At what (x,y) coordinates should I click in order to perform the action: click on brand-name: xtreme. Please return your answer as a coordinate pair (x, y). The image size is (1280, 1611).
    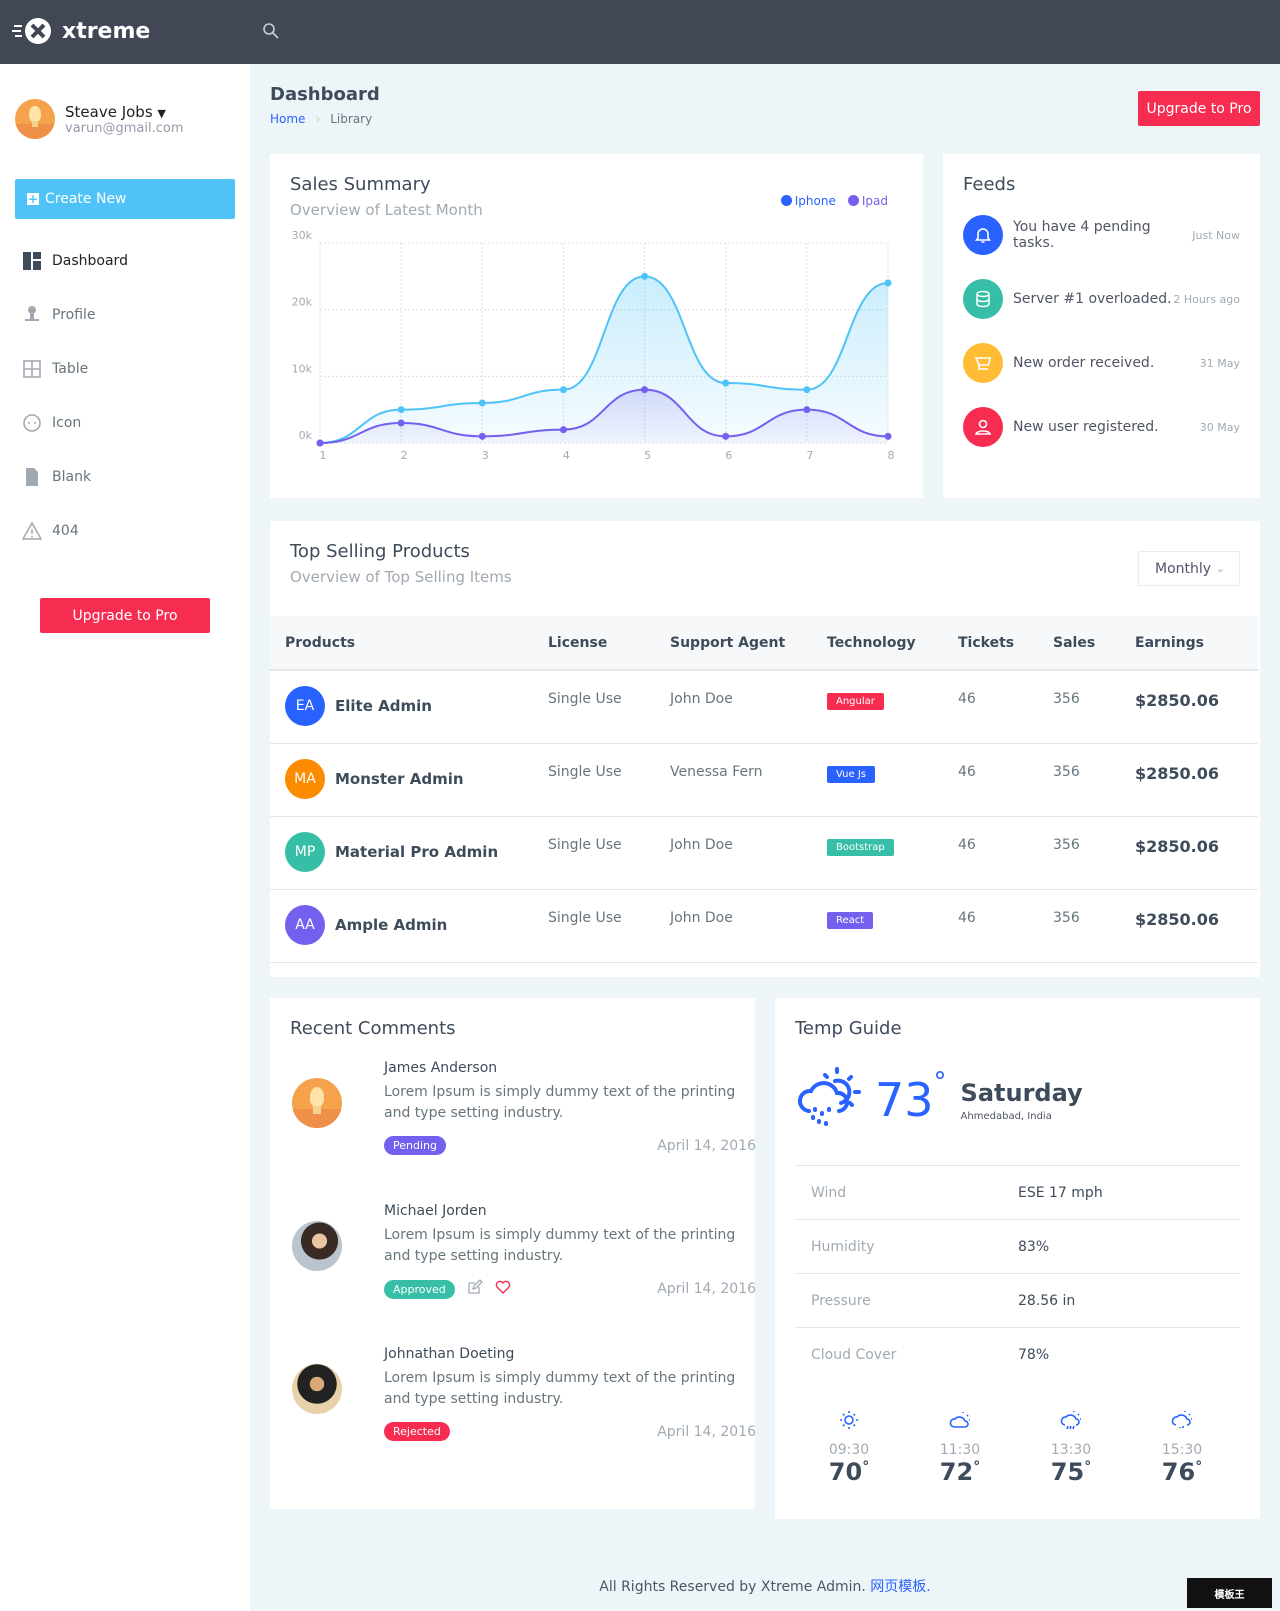
    Looking at the image, I should click on (106, 31).